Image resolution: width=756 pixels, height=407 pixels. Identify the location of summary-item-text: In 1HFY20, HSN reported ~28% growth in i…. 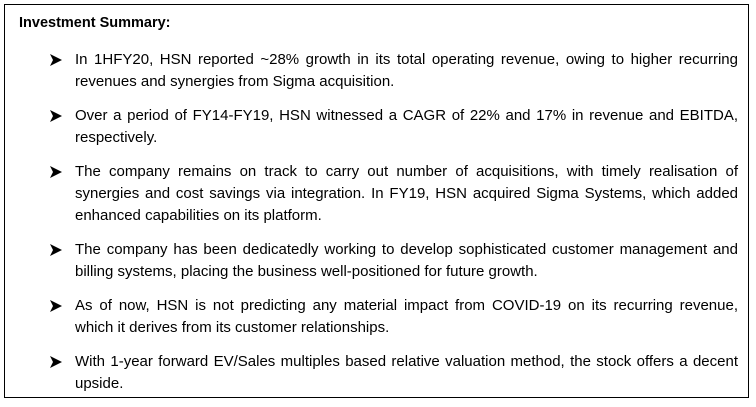
(406, 70).